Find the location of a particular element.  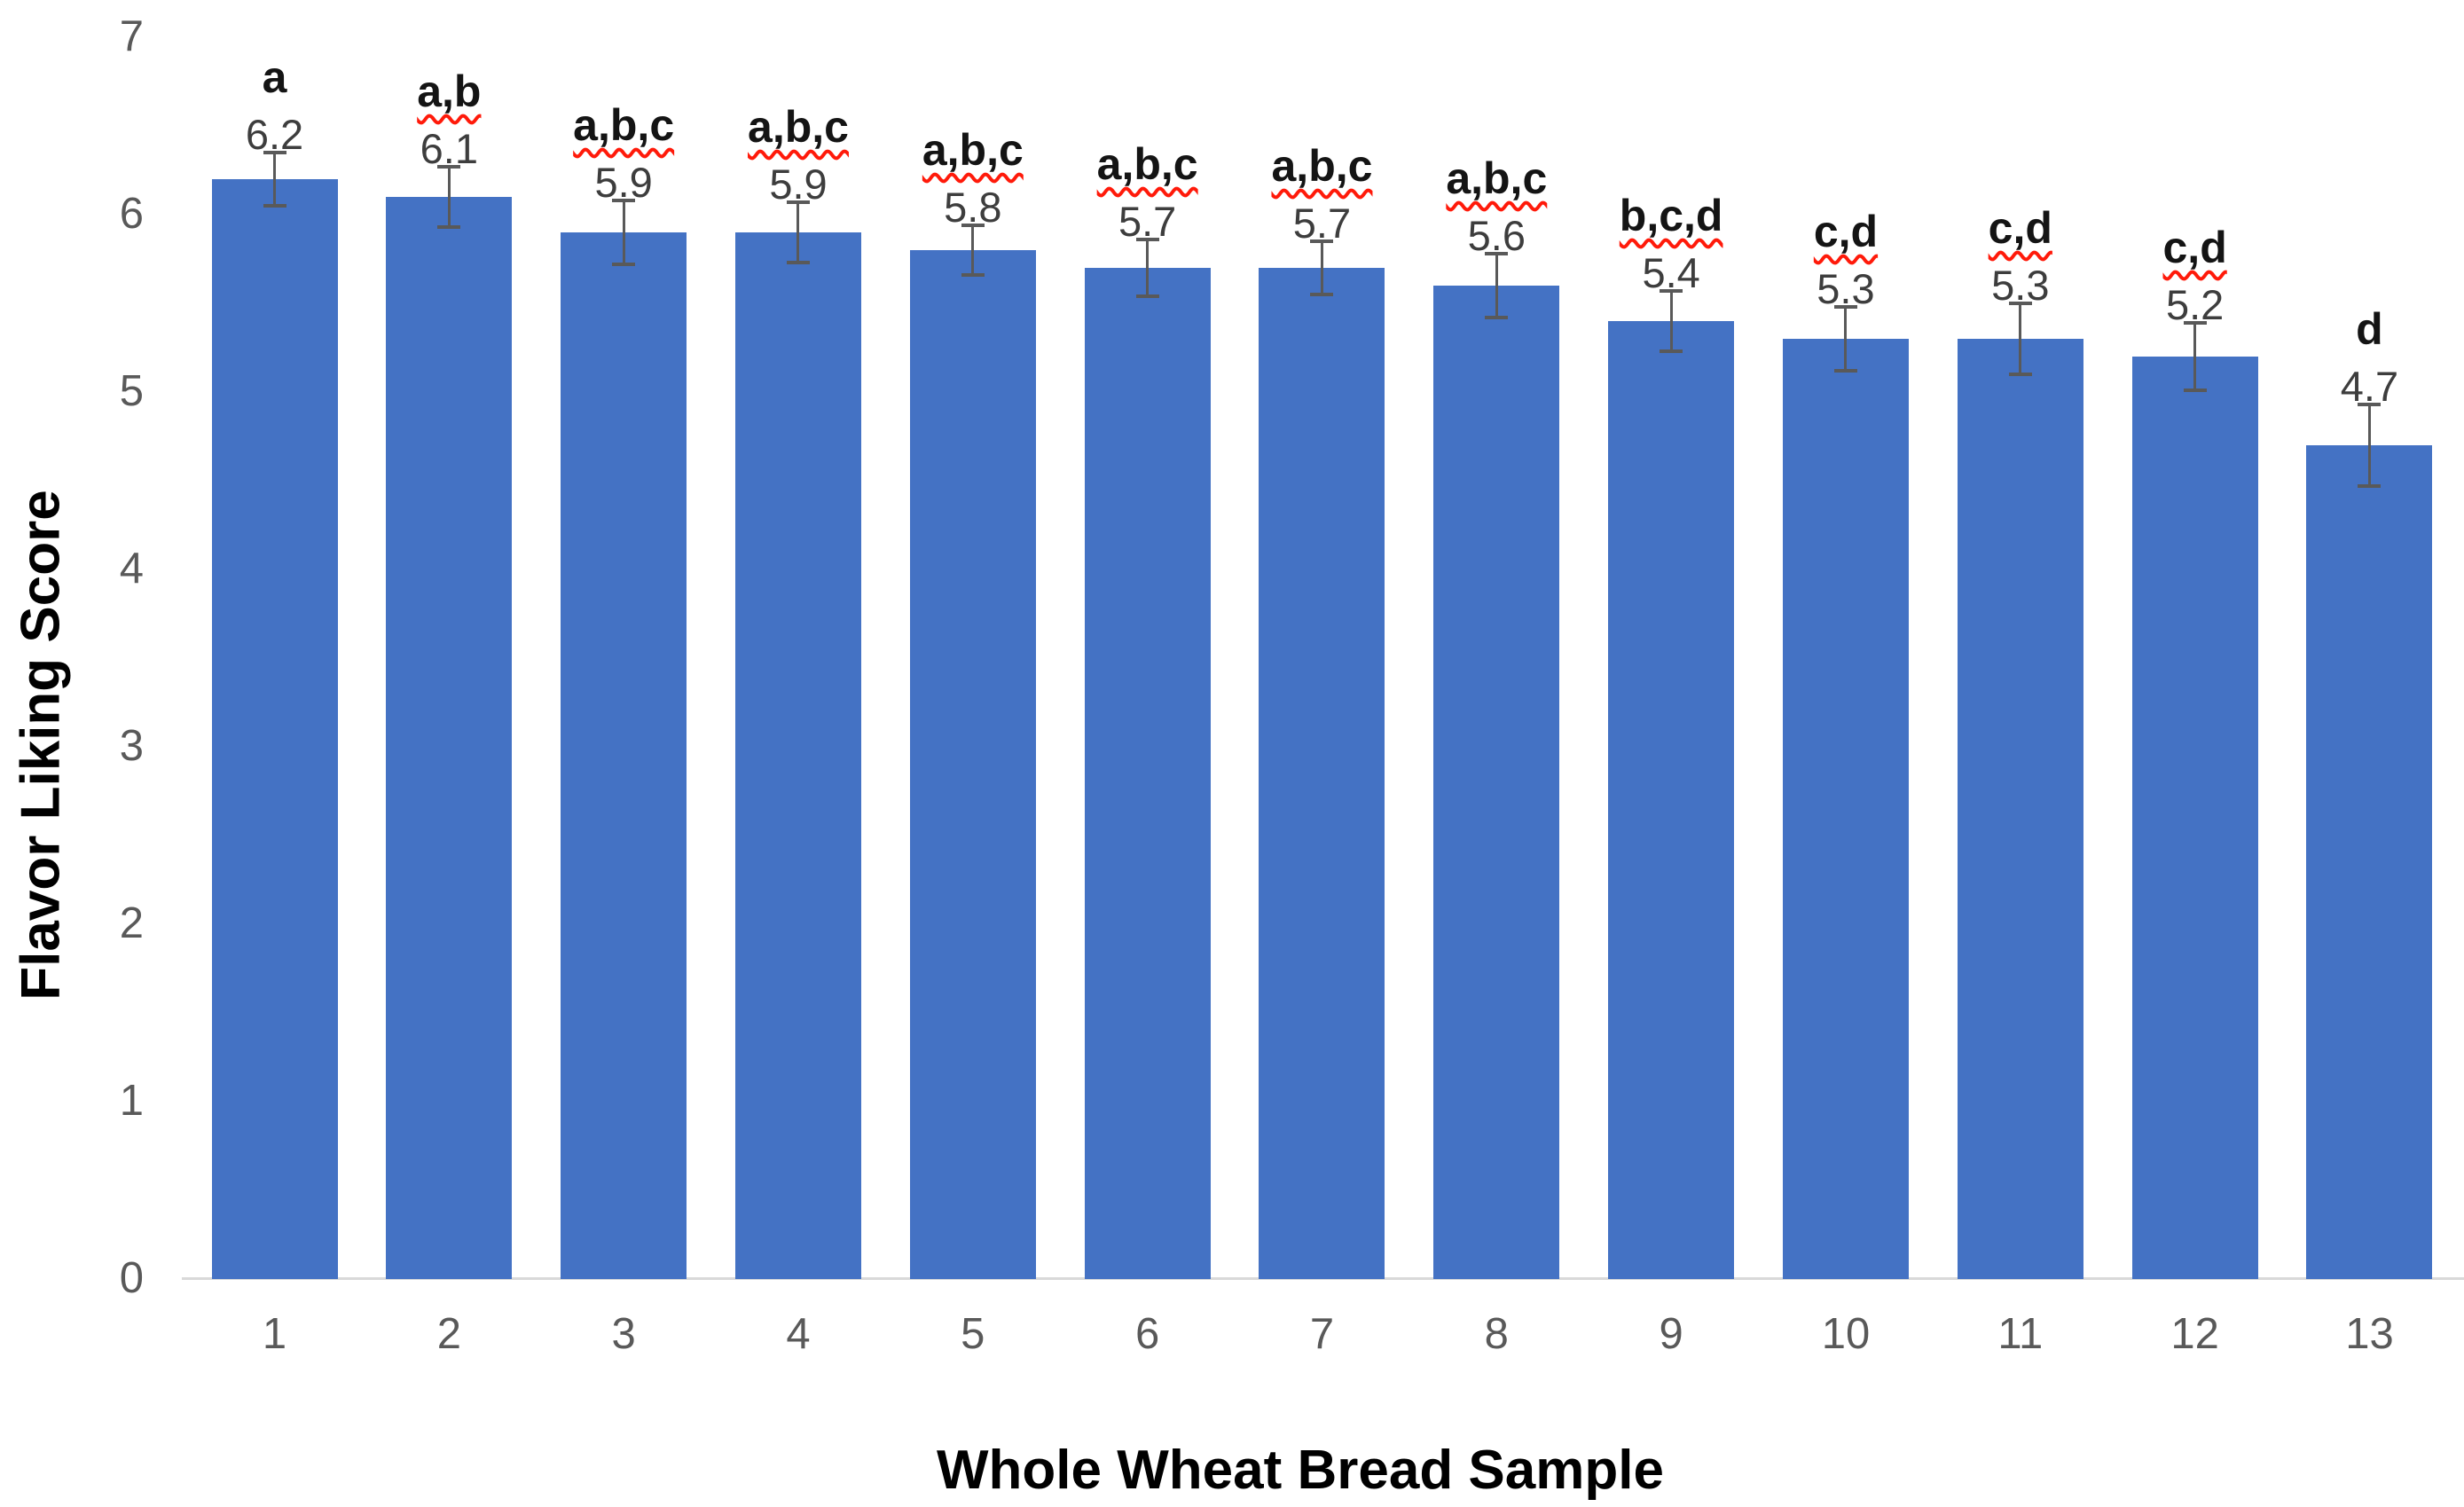

x-tick-label: 12 is located at coordinates (2194, 1334).